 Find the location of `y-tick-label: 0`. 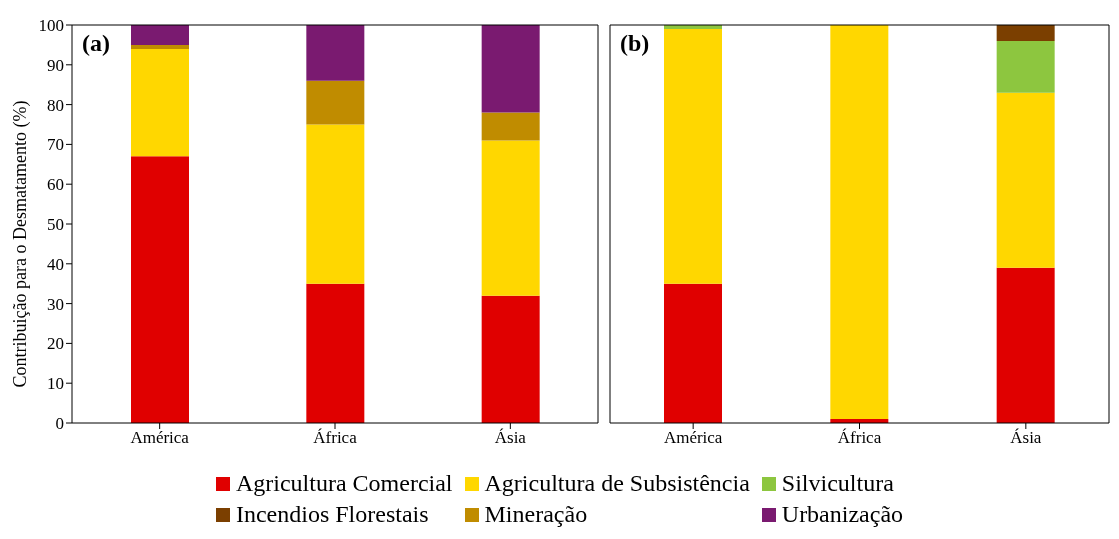

y-tick-label: 0 is located at coordinates (59, 424).